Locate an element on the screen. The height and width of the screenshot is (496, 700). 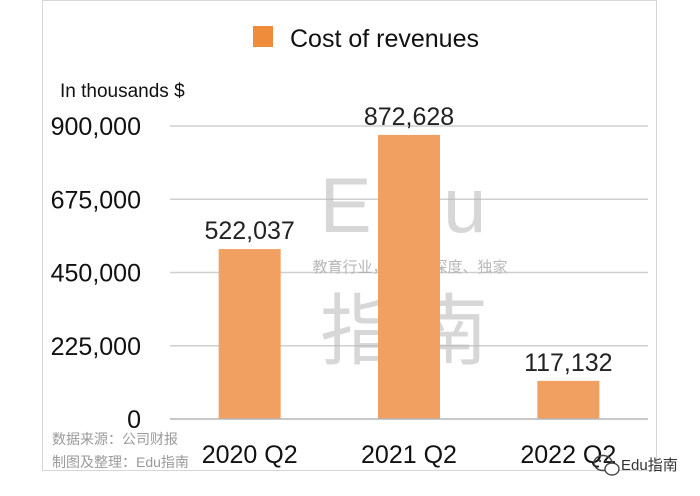
data-label: 872,628 is located at coordinates (409, 117).